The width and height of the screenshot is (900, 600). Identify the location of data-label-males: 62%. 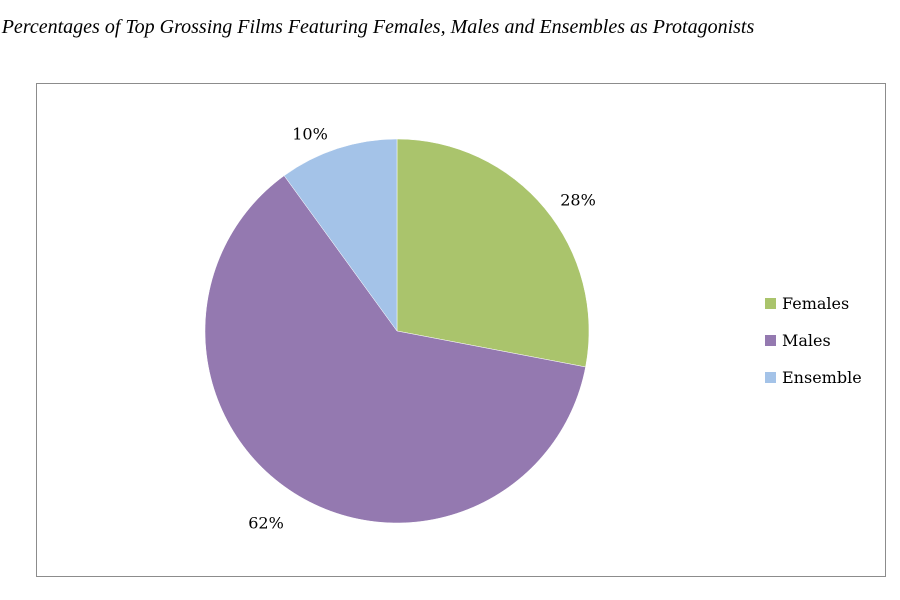
(266, 523).